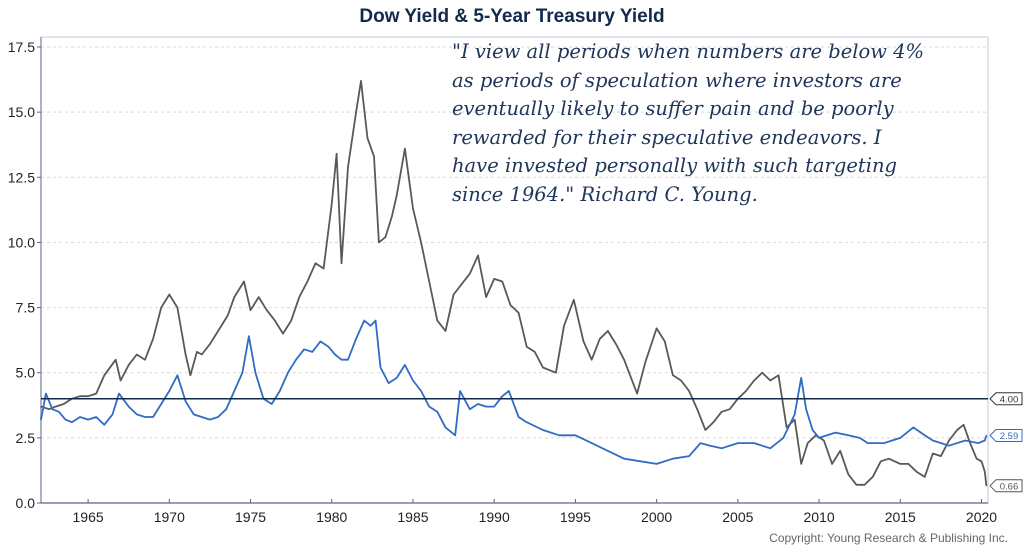 The height and width of the screenshot is (553, 1024). I want to click on x-tick-label: 1990, so click(494, 517).